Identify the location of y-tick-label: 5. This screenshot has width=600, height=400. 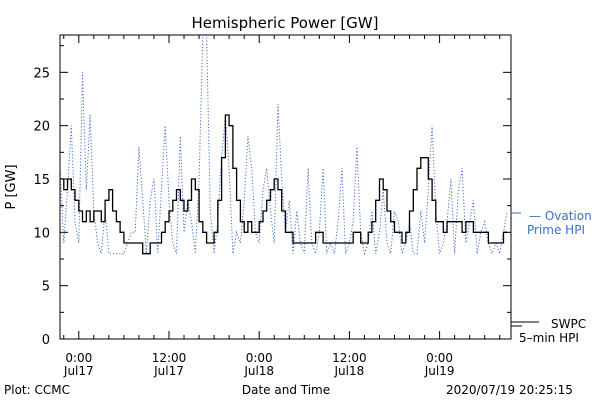
(46, 287).